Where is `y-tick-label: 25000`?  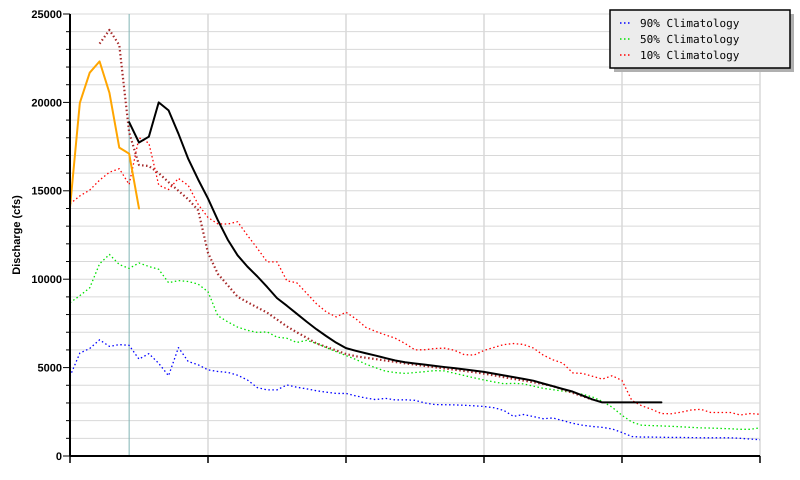
y-tick-label: 25000 is located at coordinates (46, 14).